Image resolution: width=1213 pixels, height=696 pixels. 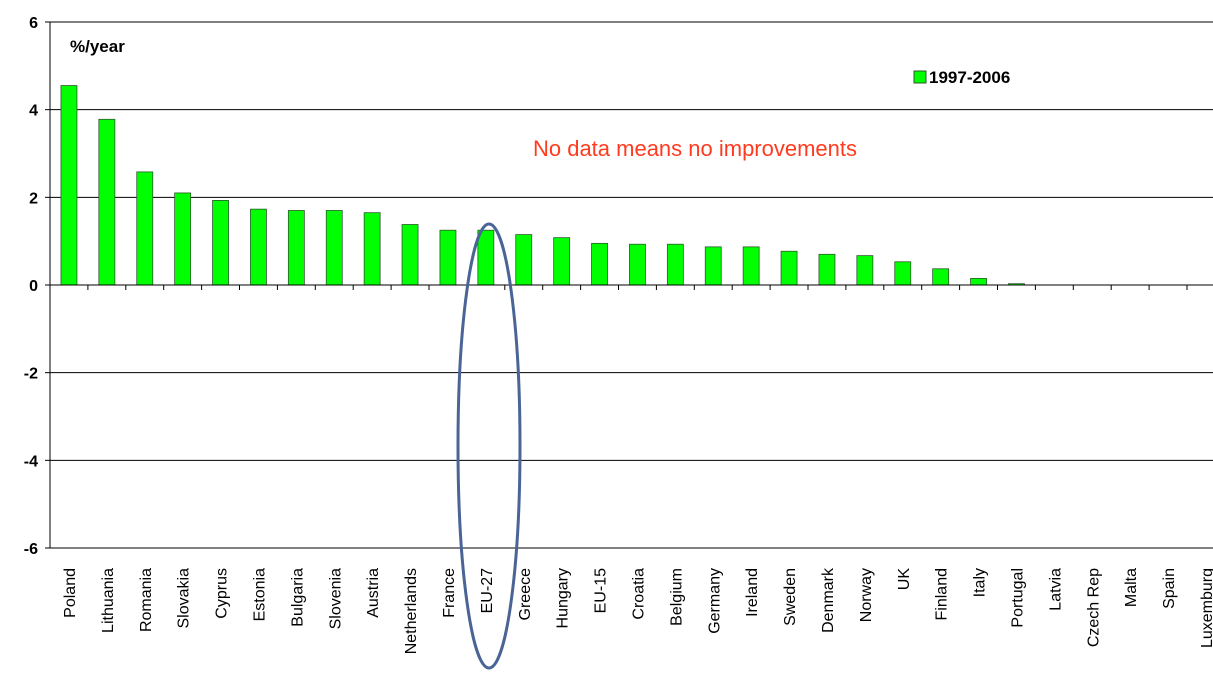 What do you see at coordinates (297, 597) in the screenshot?
I see `x-tick-label: Bulgaria` at bounding box center [297, 597].